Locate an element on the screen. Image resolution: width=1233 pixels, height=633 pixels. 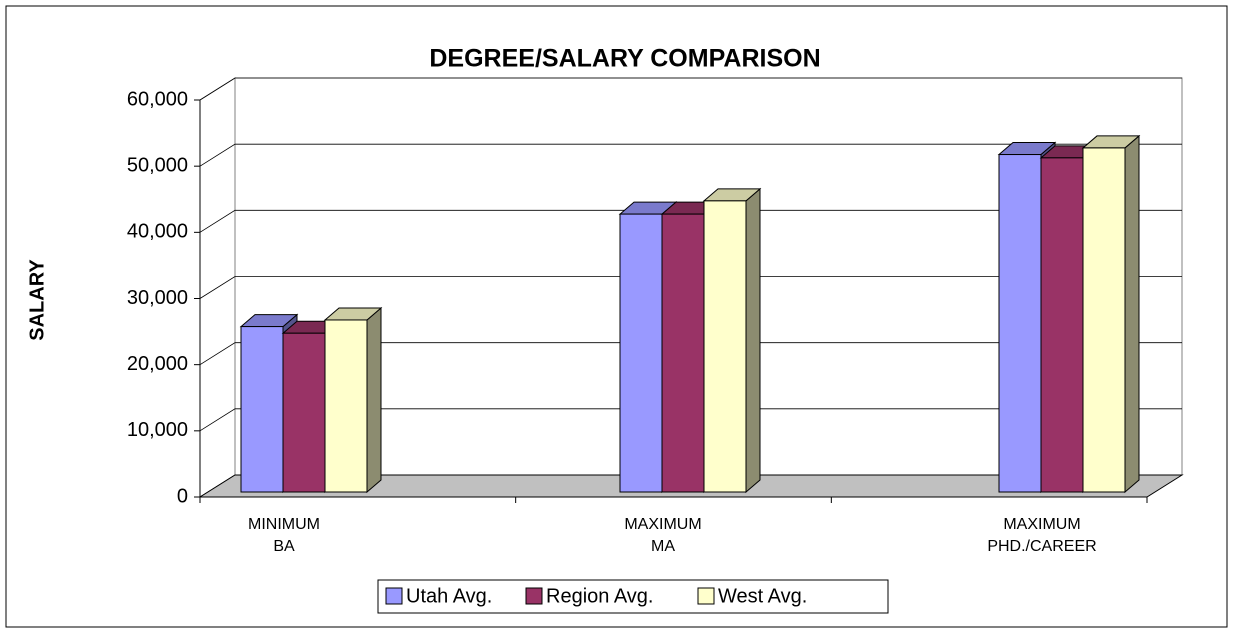
x-tick-label: MAXIMUM PHD./CAREER is located at coordinates (1041, 535).